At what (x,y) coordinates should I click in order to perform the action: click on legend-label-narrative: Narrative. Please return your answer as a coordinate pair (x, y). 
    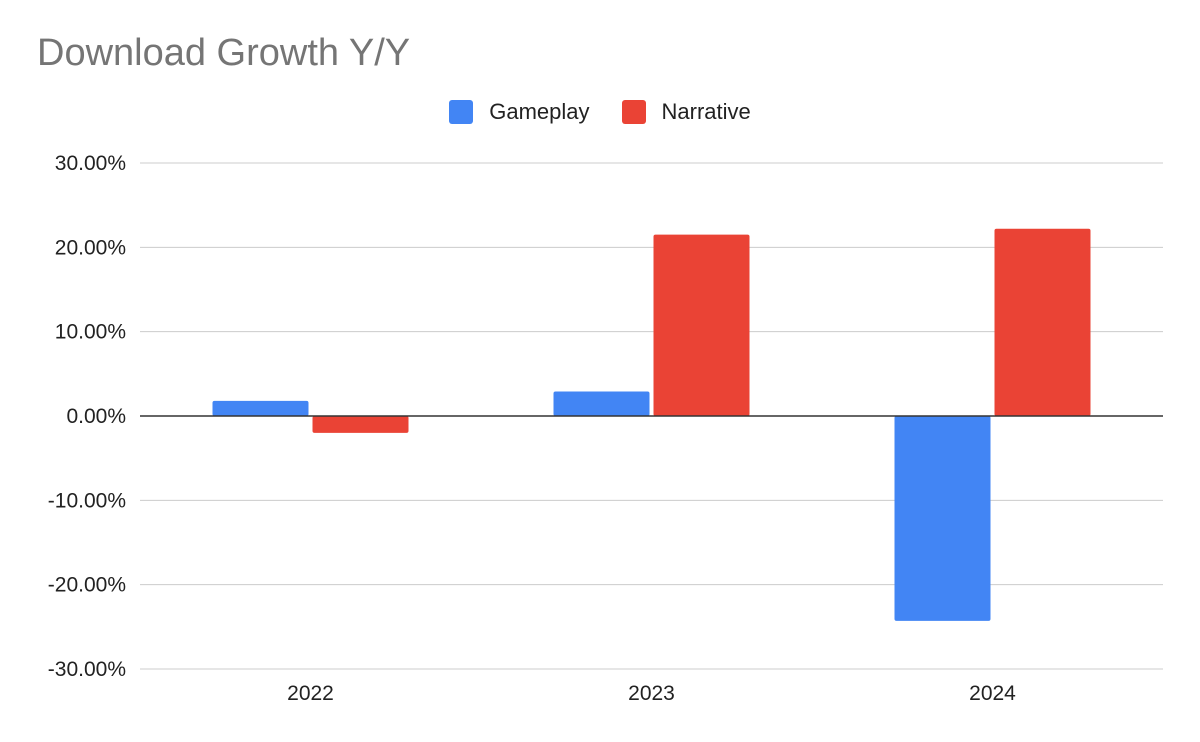
    Looking at the image, I should click on (706, 111).